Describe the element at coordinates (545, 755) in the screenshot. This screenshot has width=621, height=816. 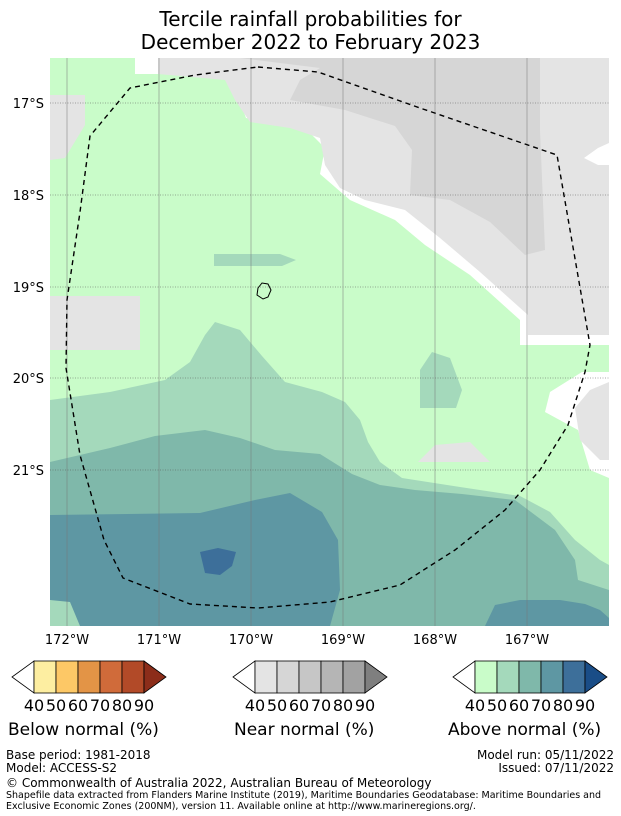
I see `model-run-text: Model run: 05/11/2022` at that location.